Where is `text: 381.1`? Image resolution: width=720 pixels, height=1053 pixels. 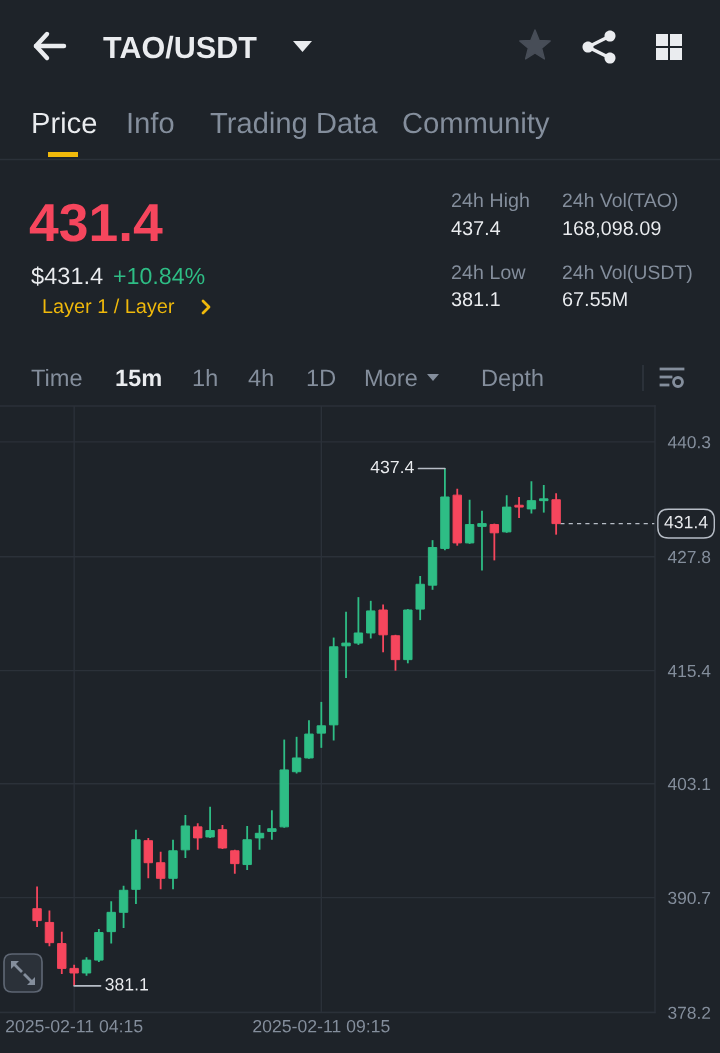
text: 381.1 is located at coordinates (475, 299).